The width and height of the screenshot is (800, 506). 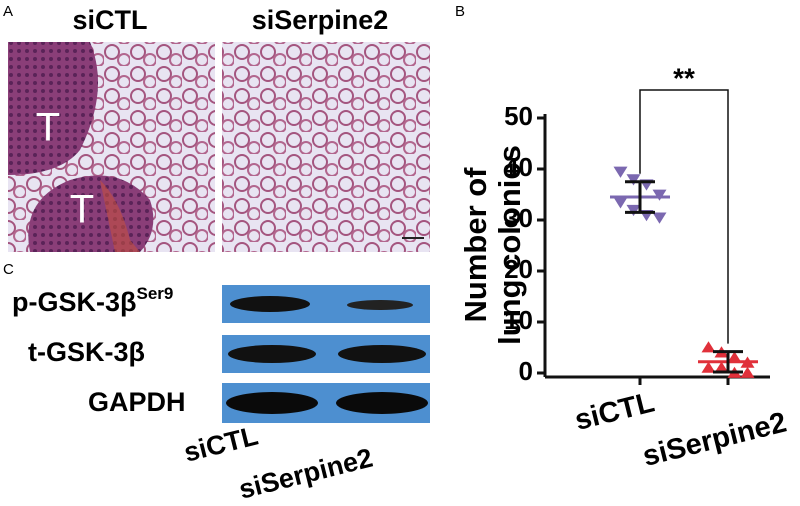 What do you see at coordinates (518, 320) in the screenshot?
I see `y-tick-label: 10` at bounding box center [518, 320].